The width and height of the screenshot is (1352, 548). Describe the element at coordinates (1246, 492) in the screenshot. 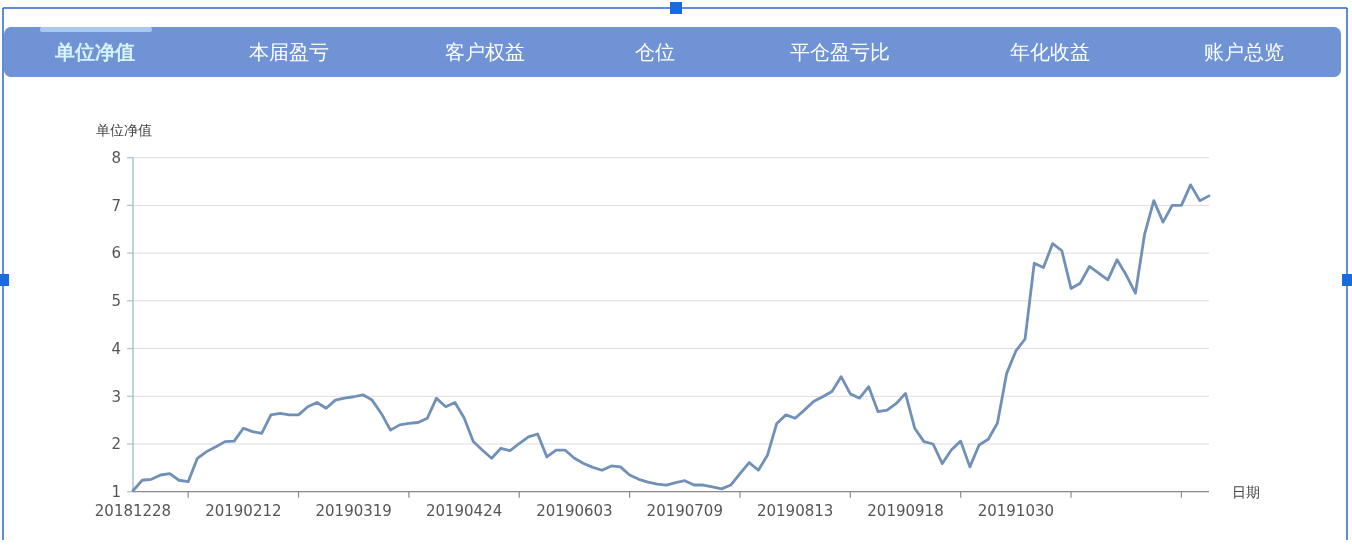

I see `x-axis-title: 日期` at that location.